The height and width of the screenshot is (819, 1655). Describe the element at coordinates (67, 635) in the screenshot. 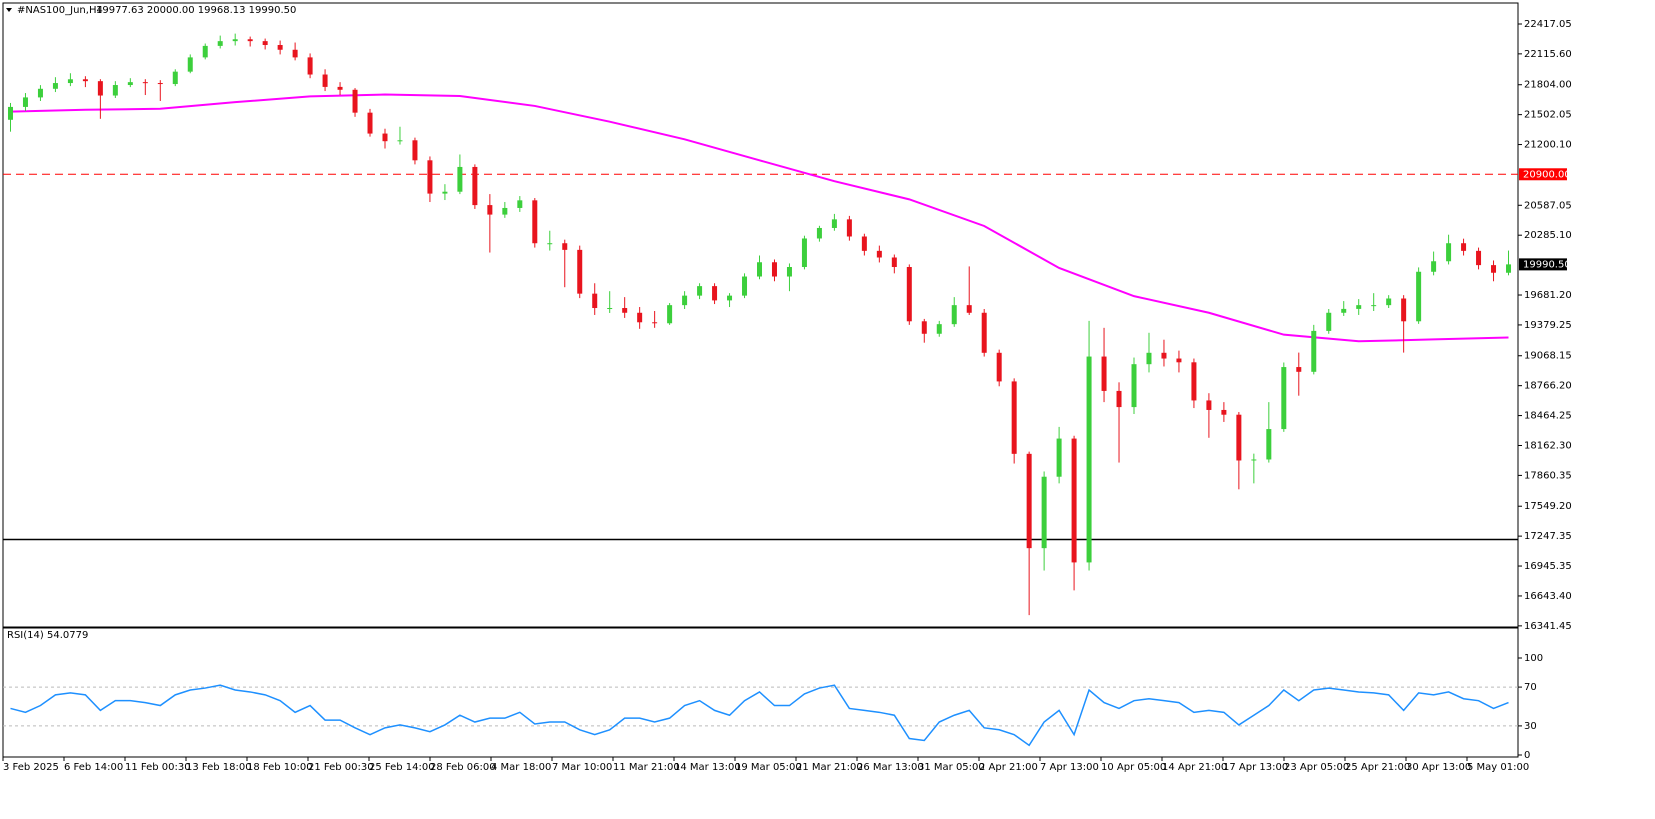

I see `rsi-last: 54.0779` at that location.